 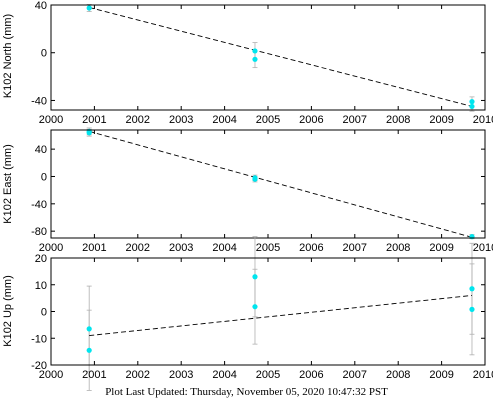 I want to click on x-tick-label-2-2008: 2008, so click(x=398, y=248).